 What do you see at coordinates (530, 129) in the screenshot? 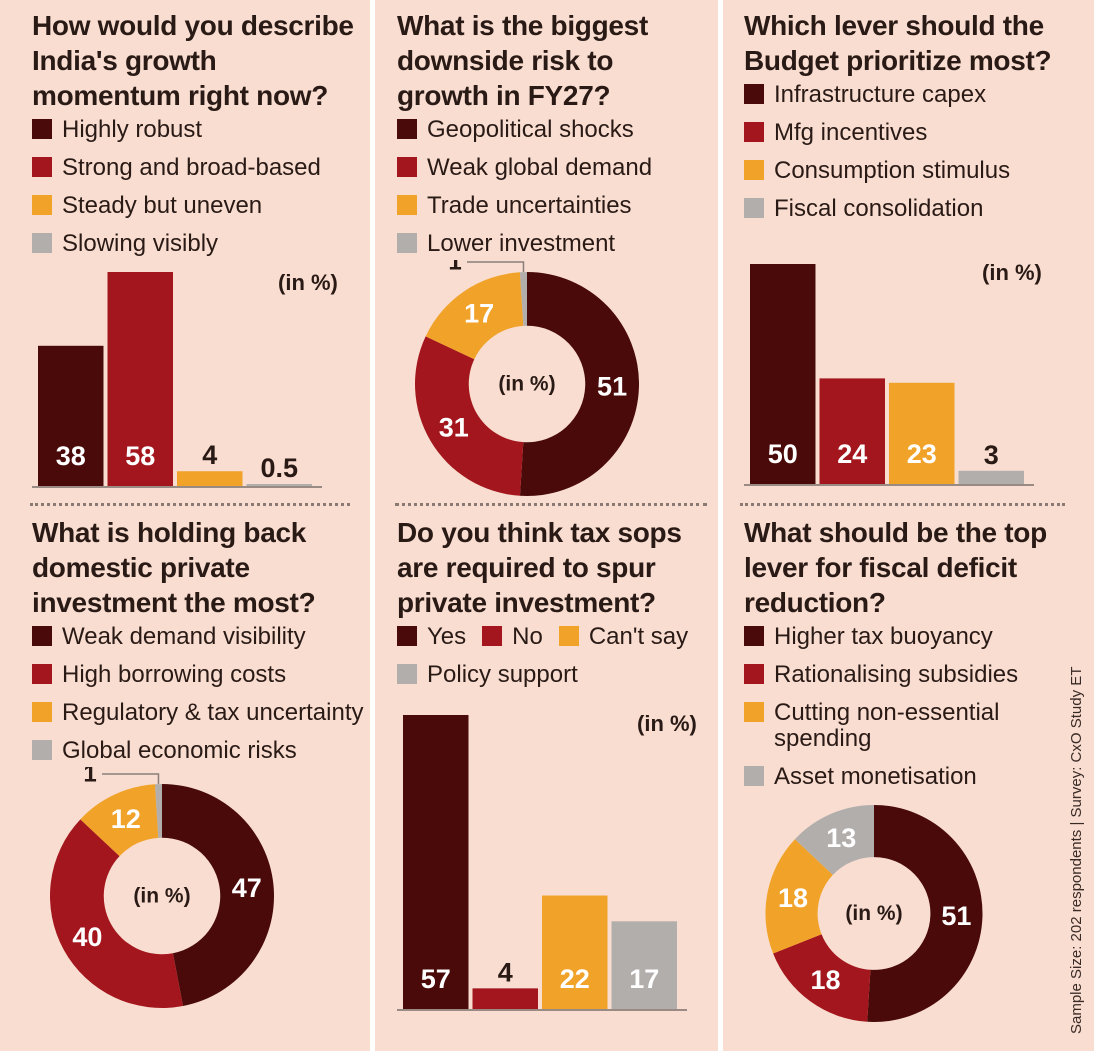
I see `legend-label: Geopolitical shocks` at bounding box center [530, 129].